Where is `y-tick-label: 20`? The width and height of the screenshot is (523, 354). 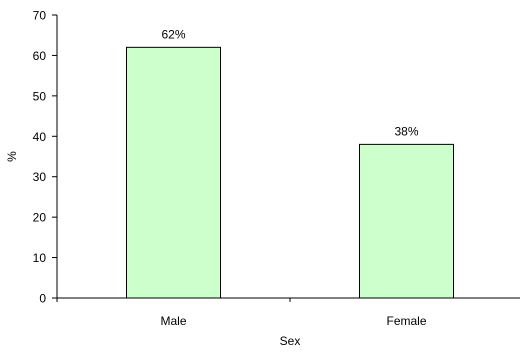
y-tick-label: 20 is located at coordinates (40, 218).